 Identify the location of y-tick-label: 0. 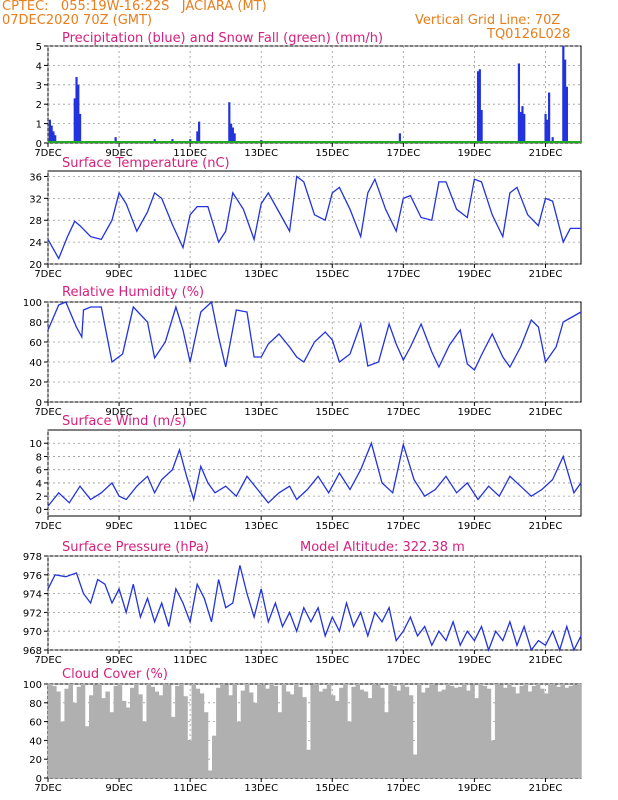
(39, 779).